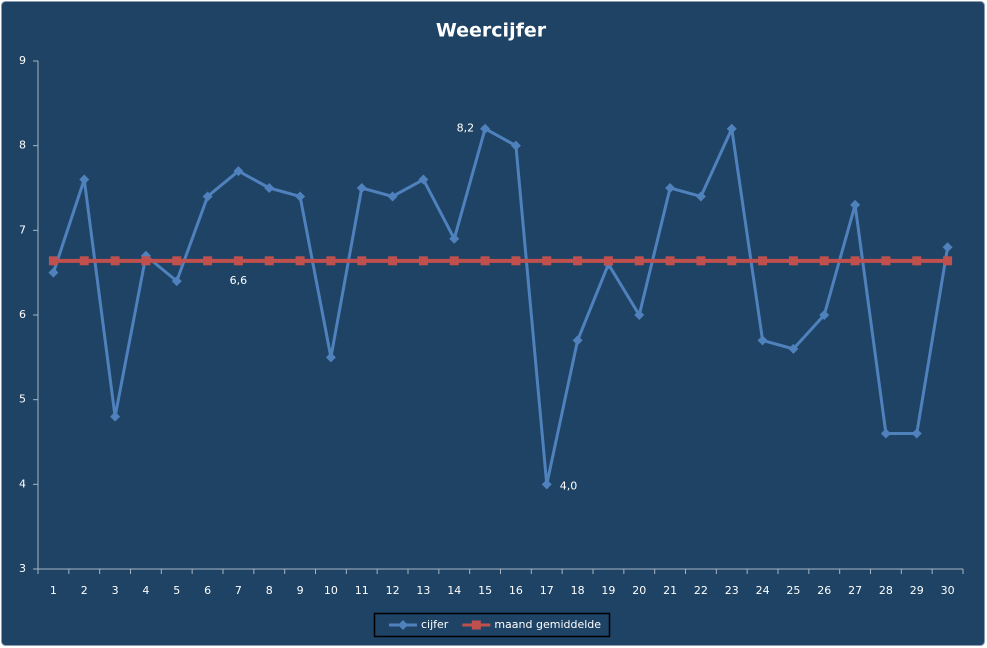 This screenshot has width=987, height=648. What do you see at coordinates (435, 624) in the screenshot?
I see `legend-label: cijfer` at bounding box center [435, 624].